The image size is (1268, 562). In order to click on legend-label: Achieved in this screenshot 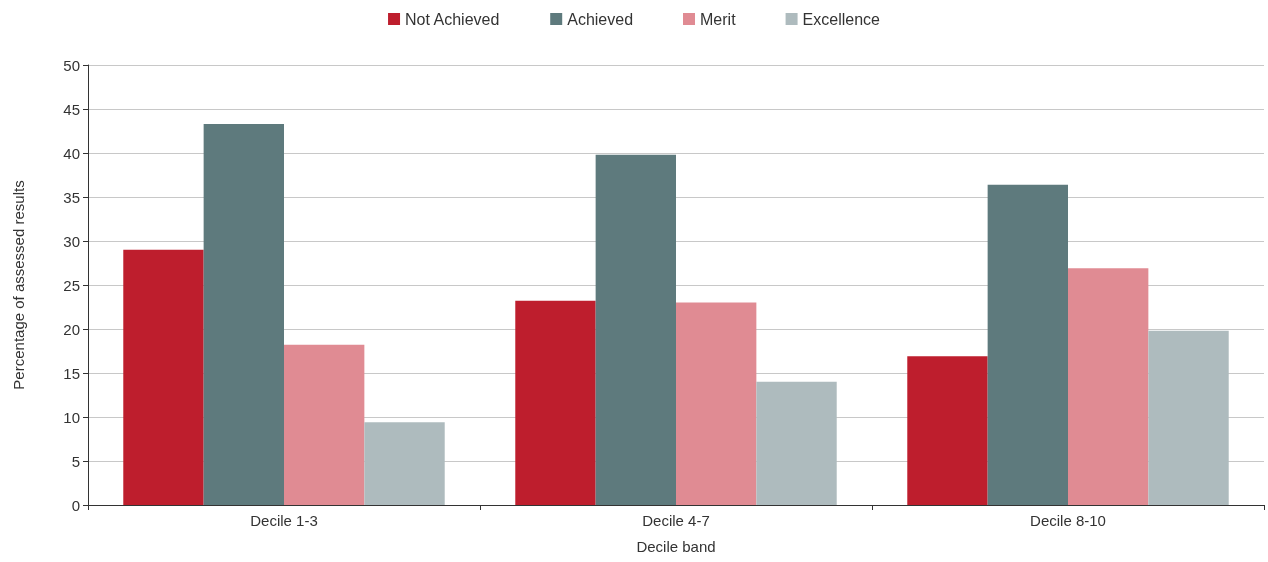, I will do `click(600, 19)`.